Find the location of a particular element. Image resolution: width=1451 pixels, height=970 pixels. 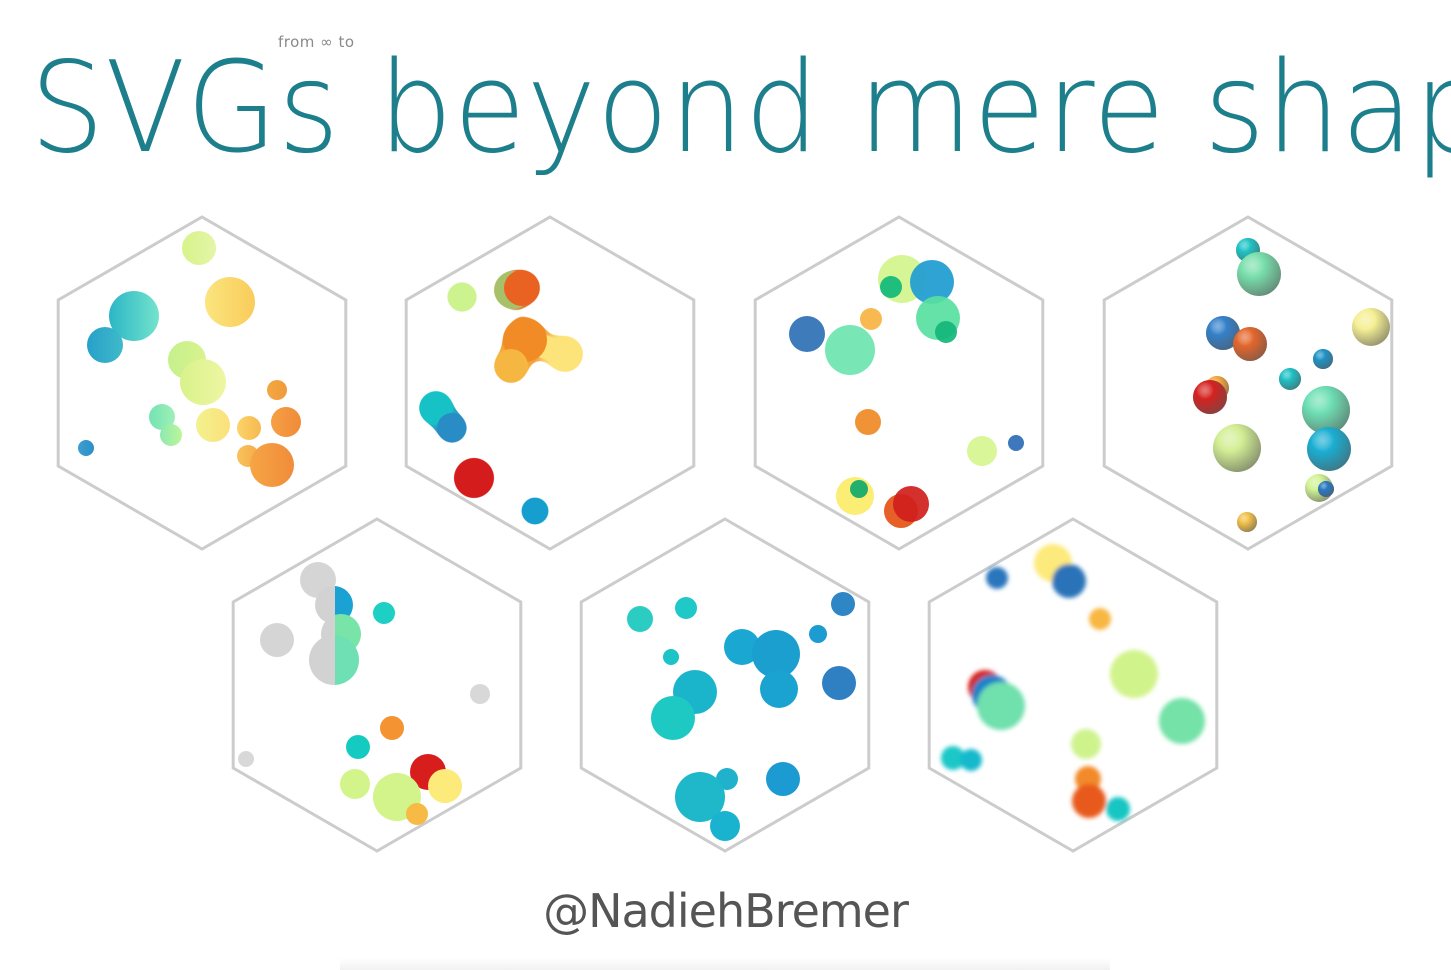

hexagon-gooey is located at coordinates (550, 383).